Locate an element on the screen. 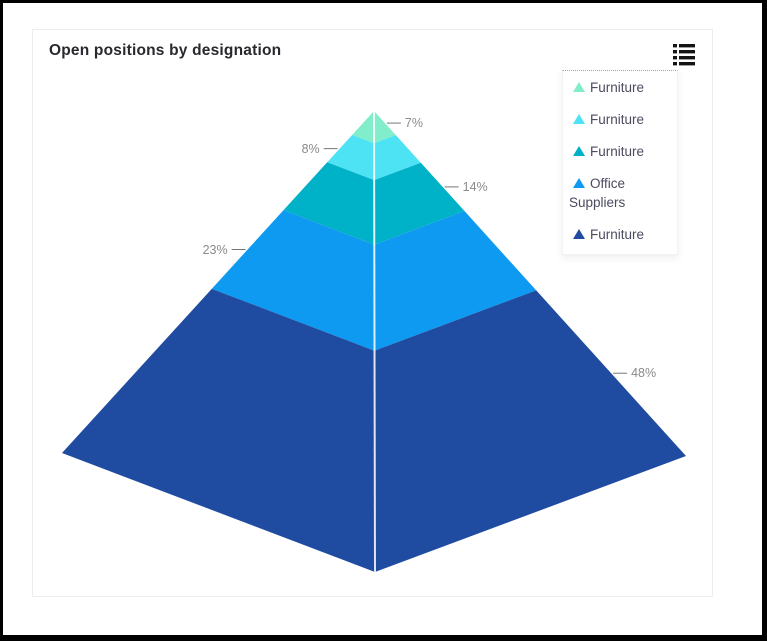 This screenshot has height=641, width=767. legend-toggle-button is located at coordinates (684, 54).